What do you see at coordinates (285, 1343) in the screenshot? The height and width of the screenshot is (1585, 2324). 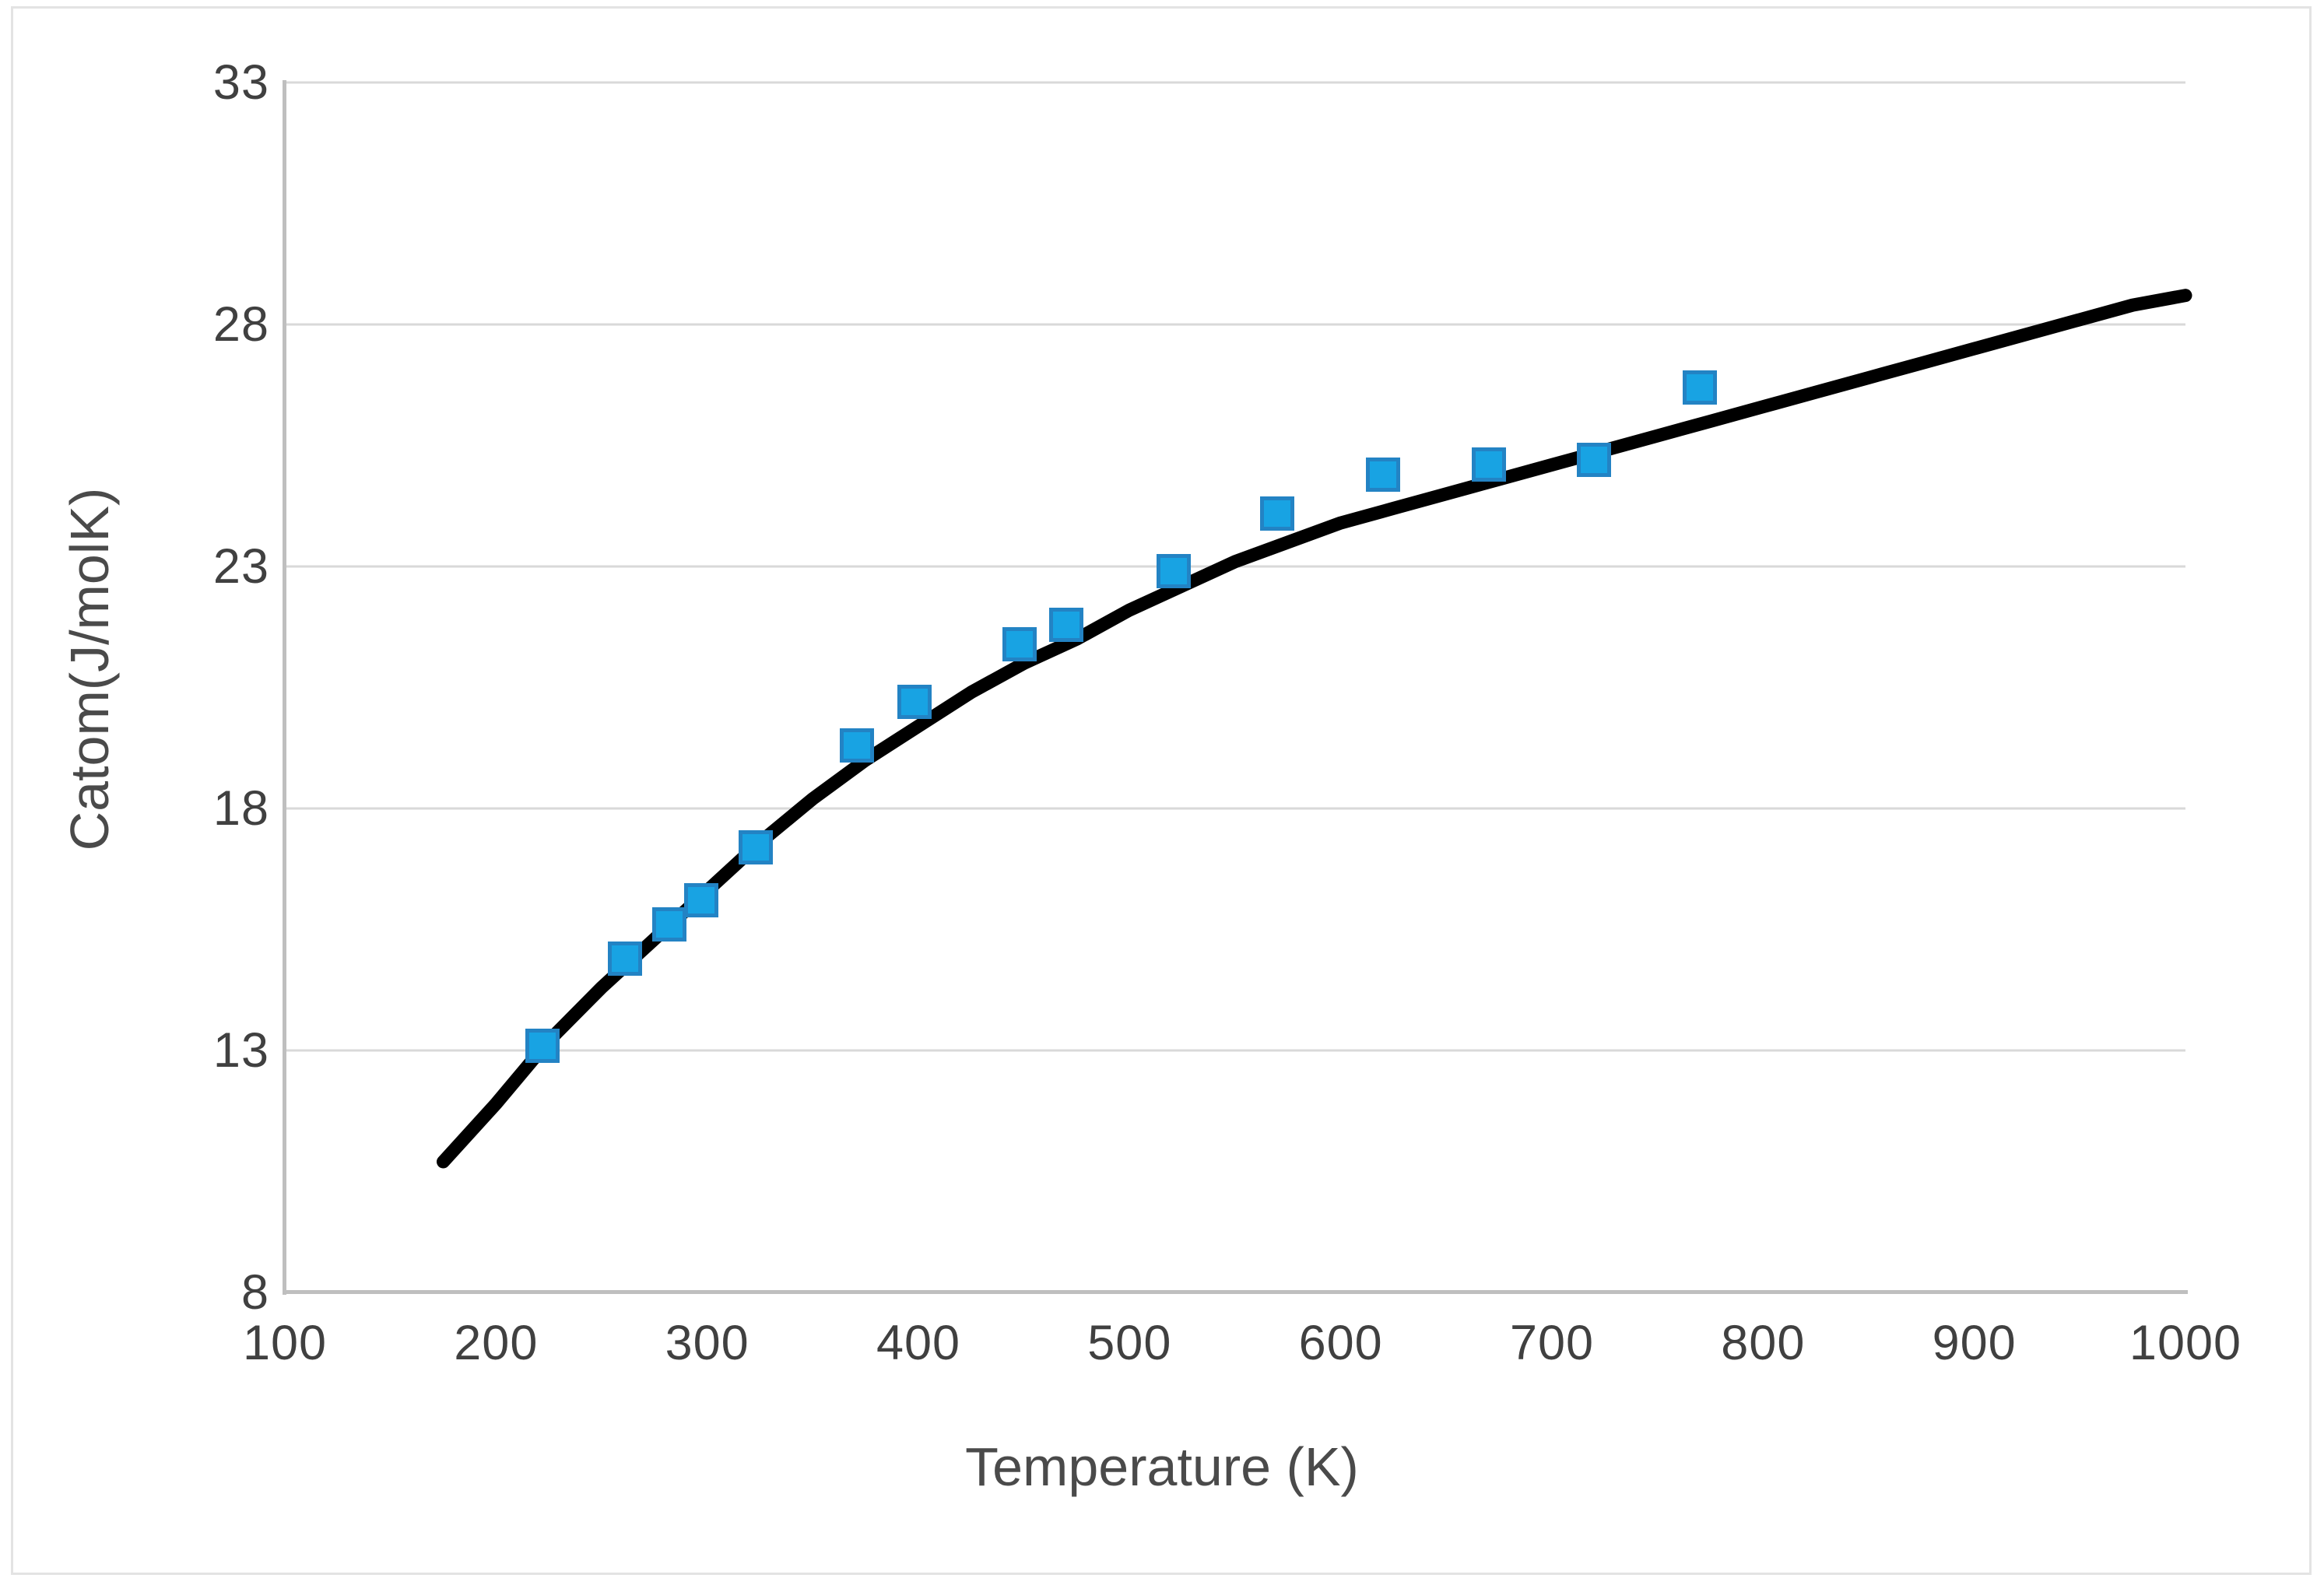 I see `x-axis-tick-label: 100` at bounding box center [285, 1343].